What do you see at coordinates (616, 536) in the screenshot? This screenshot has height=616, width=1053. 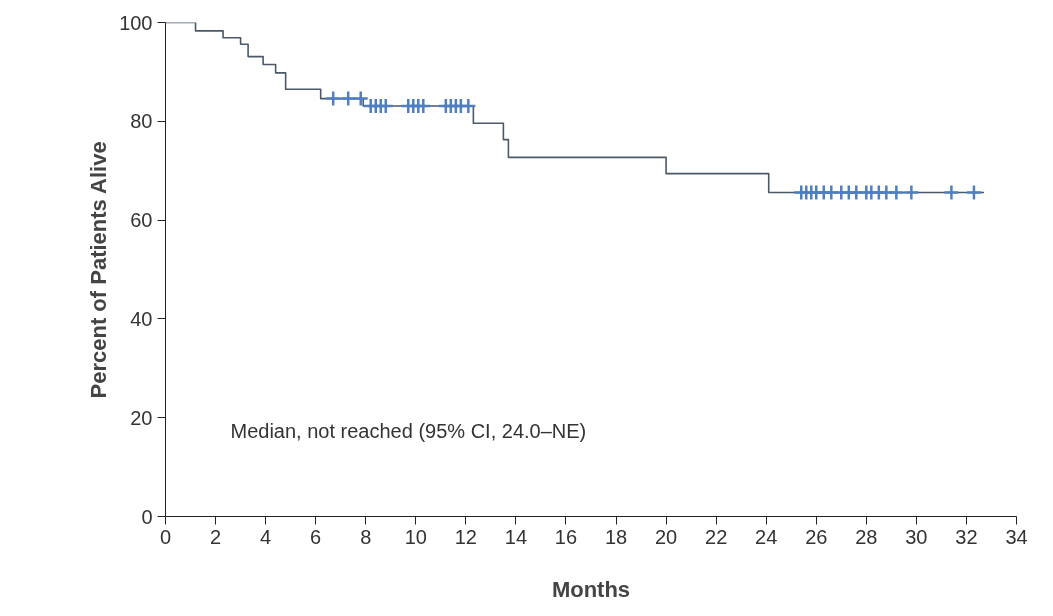 I see `x-tick-label: 18` at bounding box center [616, 536].